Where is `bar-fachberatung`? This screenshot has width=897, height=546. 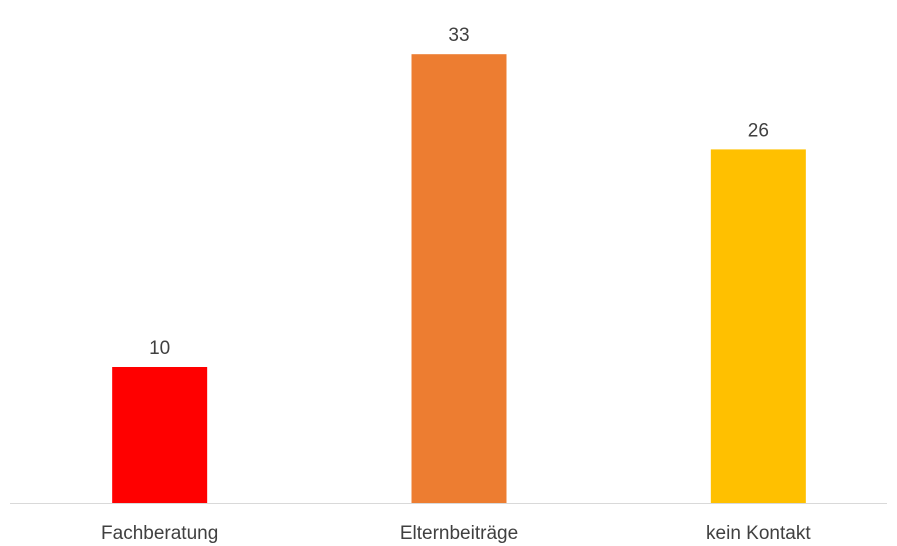 bar-fachberatung is located at coordinates (160, 435).